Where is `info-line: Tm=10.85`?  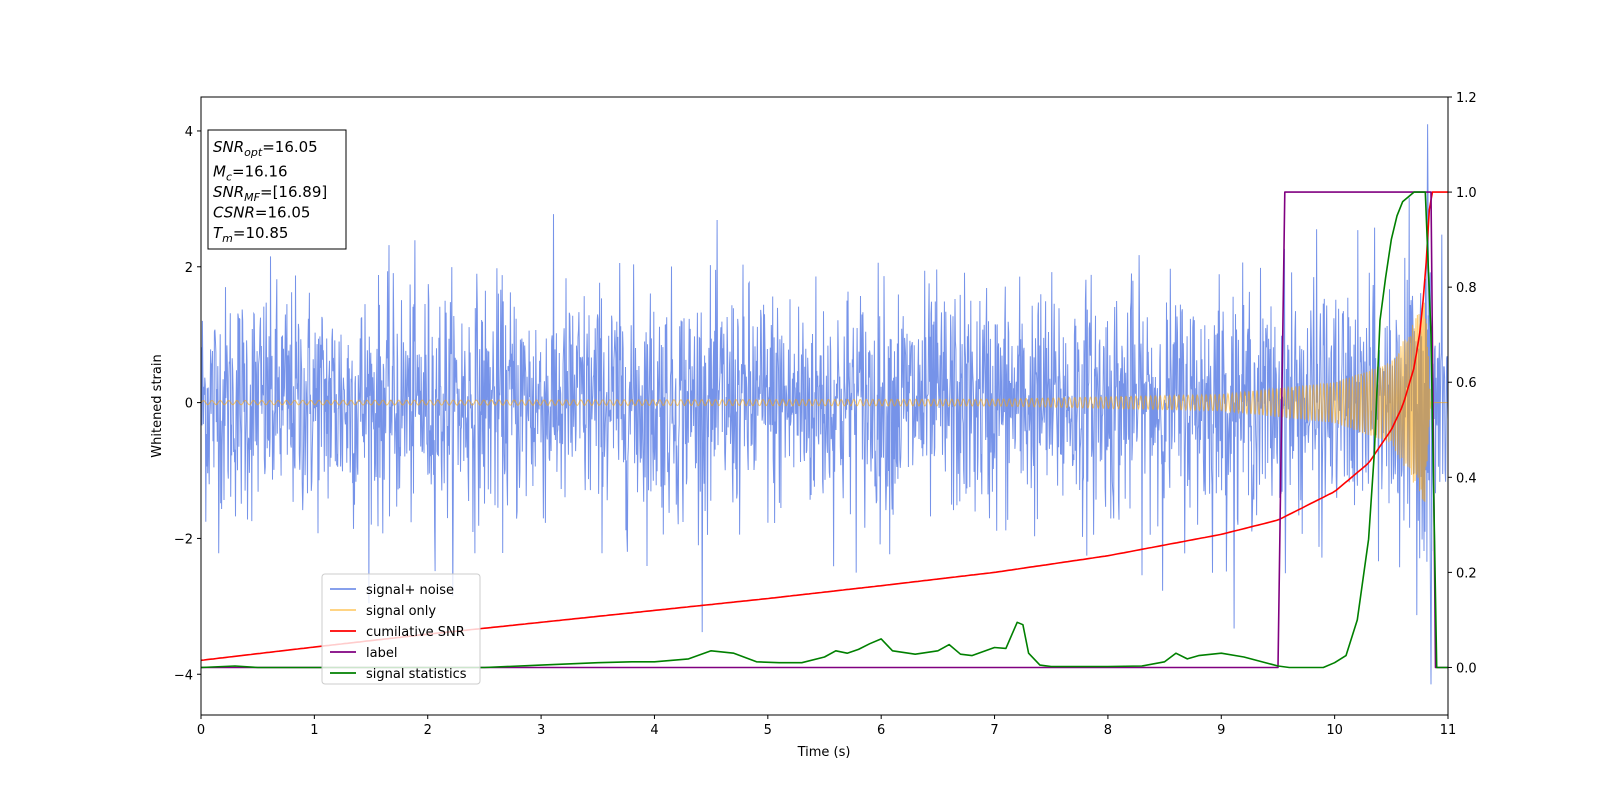 info-line: Tm=10.85 is located at coordinates (250, 234).